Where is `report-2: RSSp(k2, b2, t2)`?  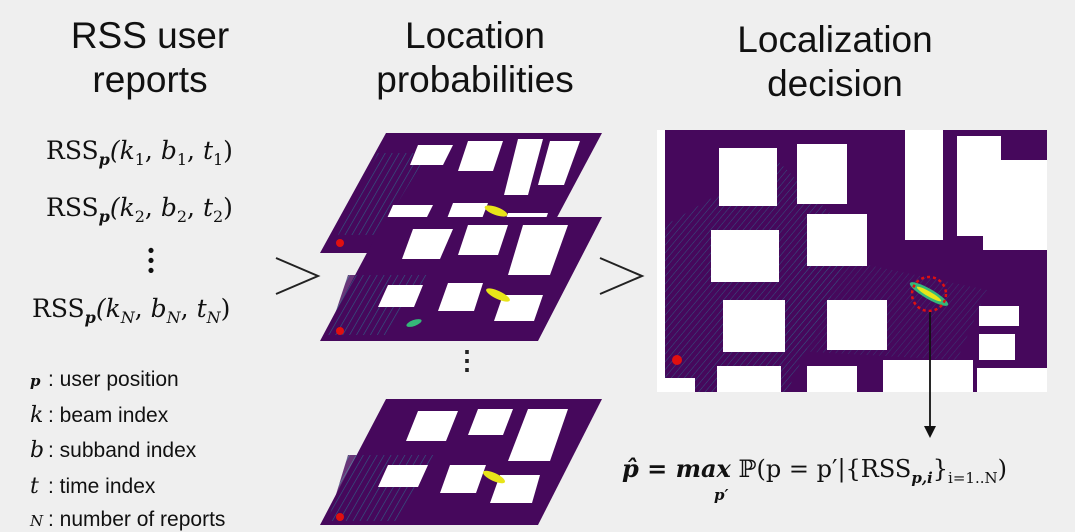 report-2: RSSp(k2, b2, t2) is located at coordinates (139, 209).